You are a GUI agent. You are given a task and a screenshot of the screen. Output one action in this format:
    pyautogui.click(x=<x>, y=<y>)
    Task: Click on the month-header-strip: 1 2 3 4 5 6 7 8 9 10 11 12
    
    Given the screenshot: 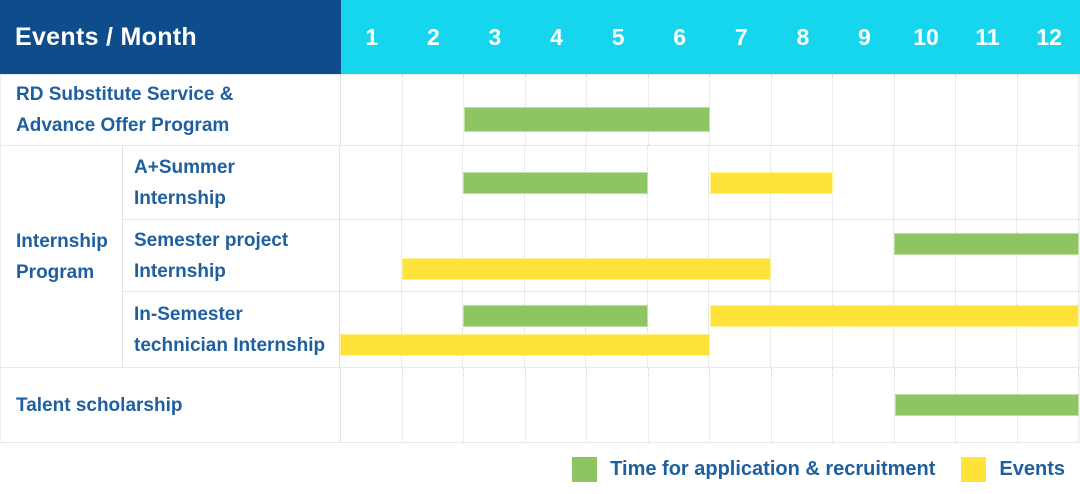 What is the action you would take?
    pyautogui.click(x=710, y=37)
    